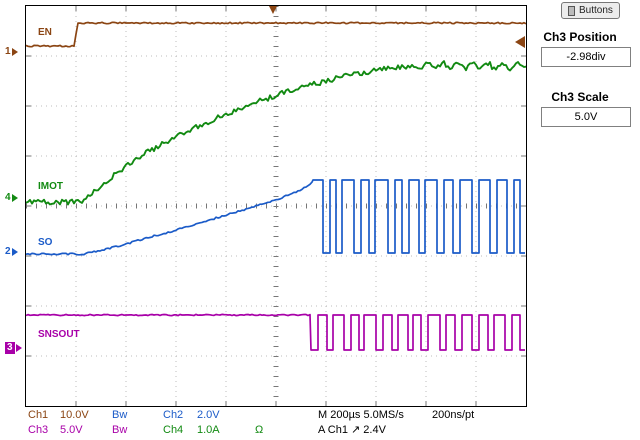  I want to click on channel-2-marker: 2, so click(11, 252).